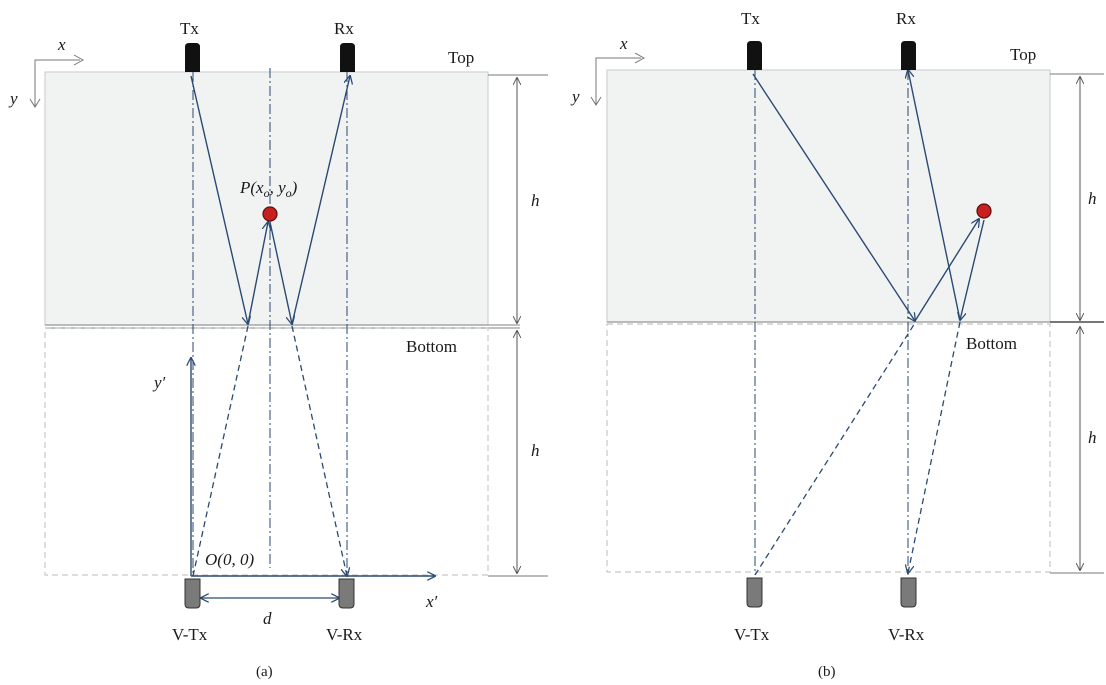  Describe the element at coordinates (828, 448) in the screenshot. I see `virtual-region-b` at that location.